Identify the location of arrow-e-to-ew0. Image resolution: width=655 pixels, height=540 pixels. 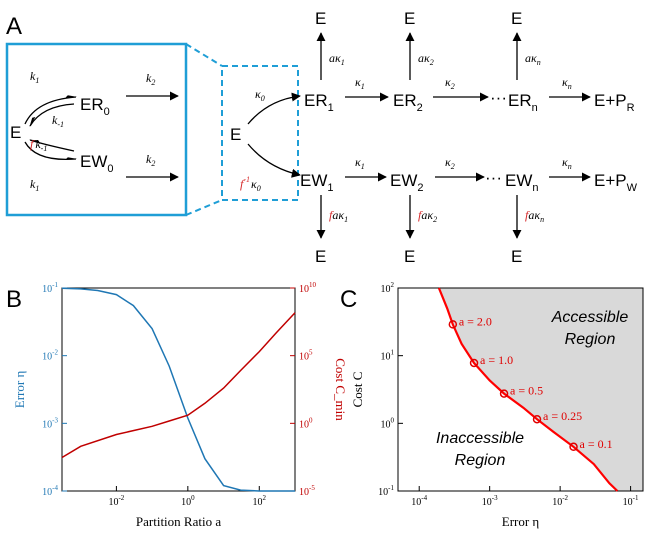
(51, 151).